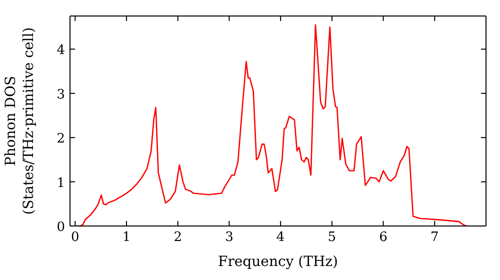 This screenshot has height=280, width=500. What do you see at coordinates (60, 94) in the screenshot?
I see `y-tick-label: 3` at bounding box center [60, 94].